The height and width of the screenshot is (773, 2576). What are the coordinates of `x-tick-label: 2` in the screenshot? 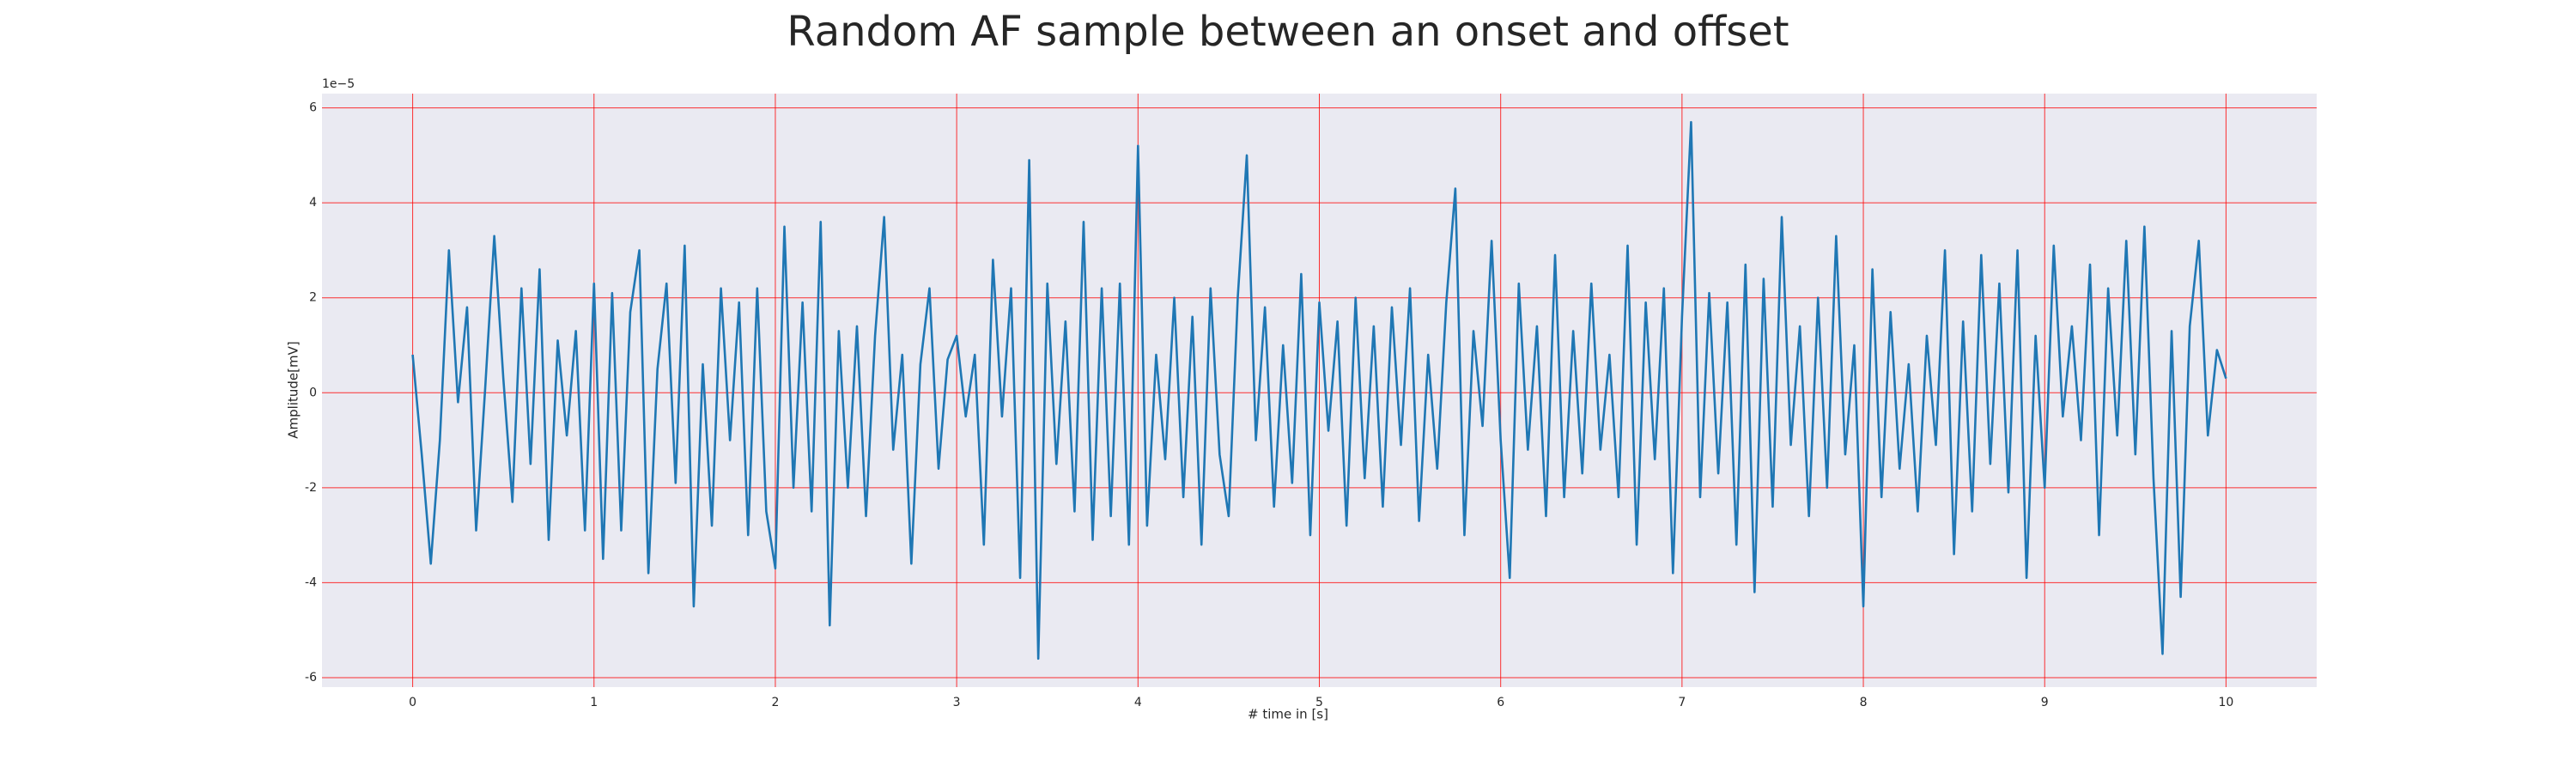 It's located at (775, 702).